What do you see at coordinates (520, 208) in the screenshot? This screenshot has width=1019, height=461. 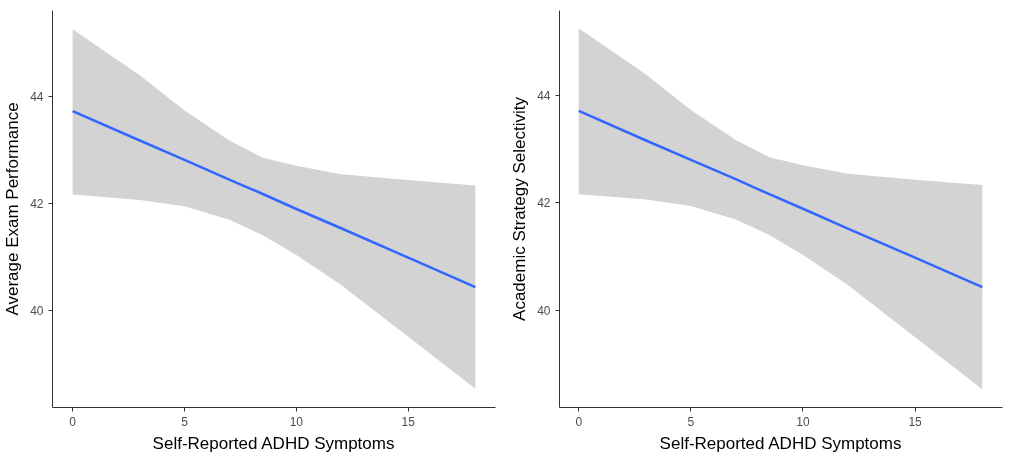 I see `y-axis-title: Academic Strategy Selectivity` at bounding box center [520, 208].